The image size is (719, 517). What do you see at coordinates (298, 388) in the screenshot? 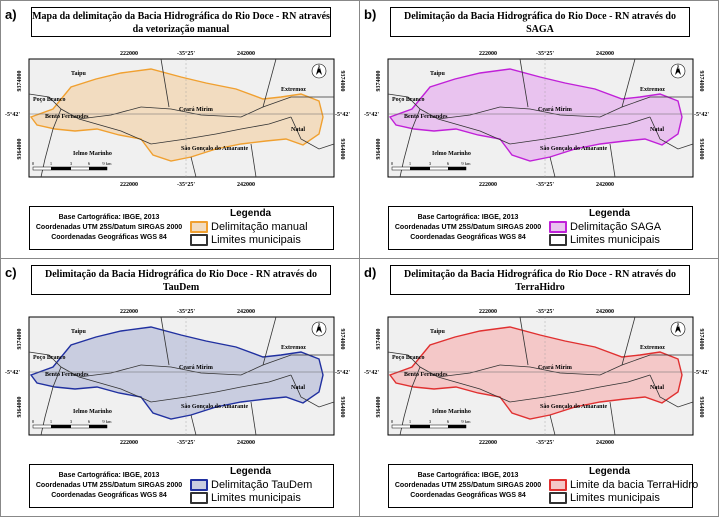
I see `place-natal: Natal` at bounding box center [298, 388].